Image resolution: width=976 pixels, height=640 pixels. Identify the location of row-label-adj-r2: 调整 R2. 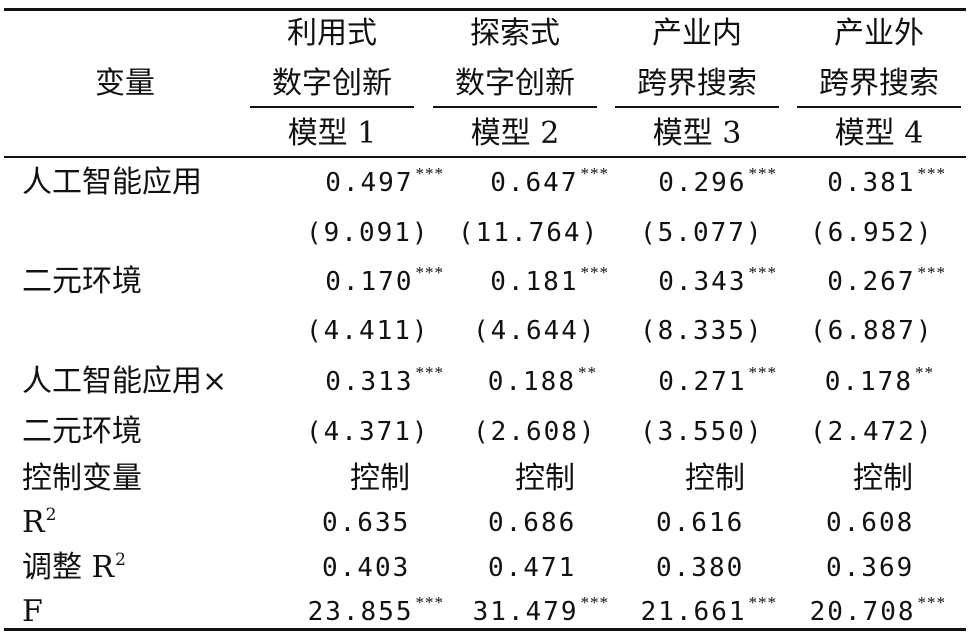
(74, 567).